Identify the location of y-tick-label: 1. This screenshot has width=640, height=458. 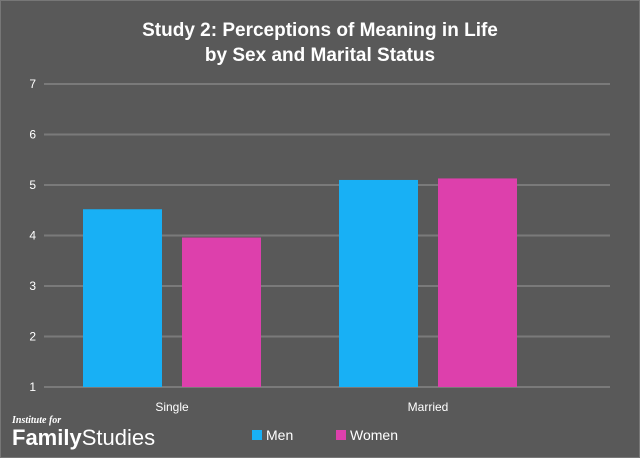
(32, 387).